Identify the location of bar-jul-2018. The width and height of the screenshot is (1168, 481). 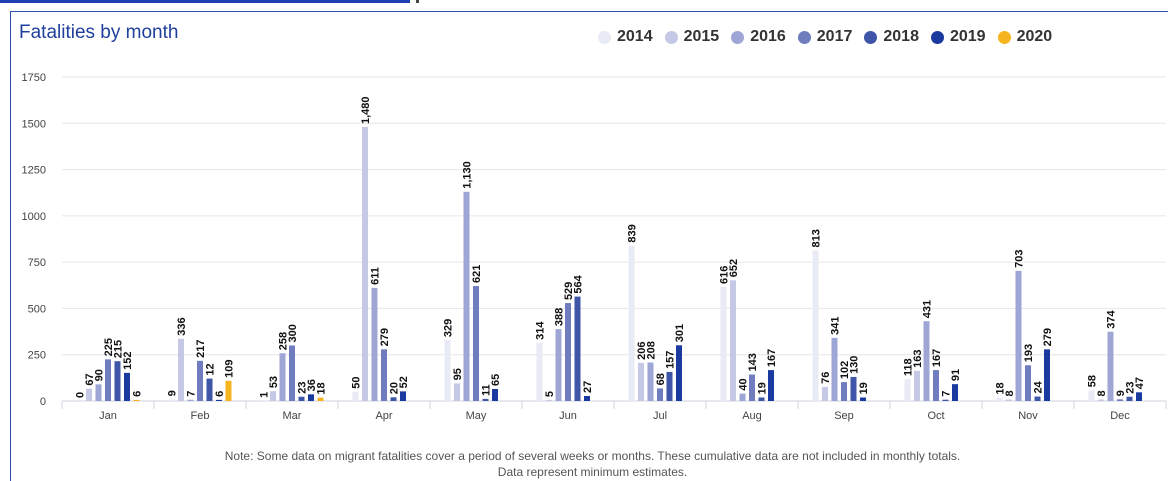
(669, 386).